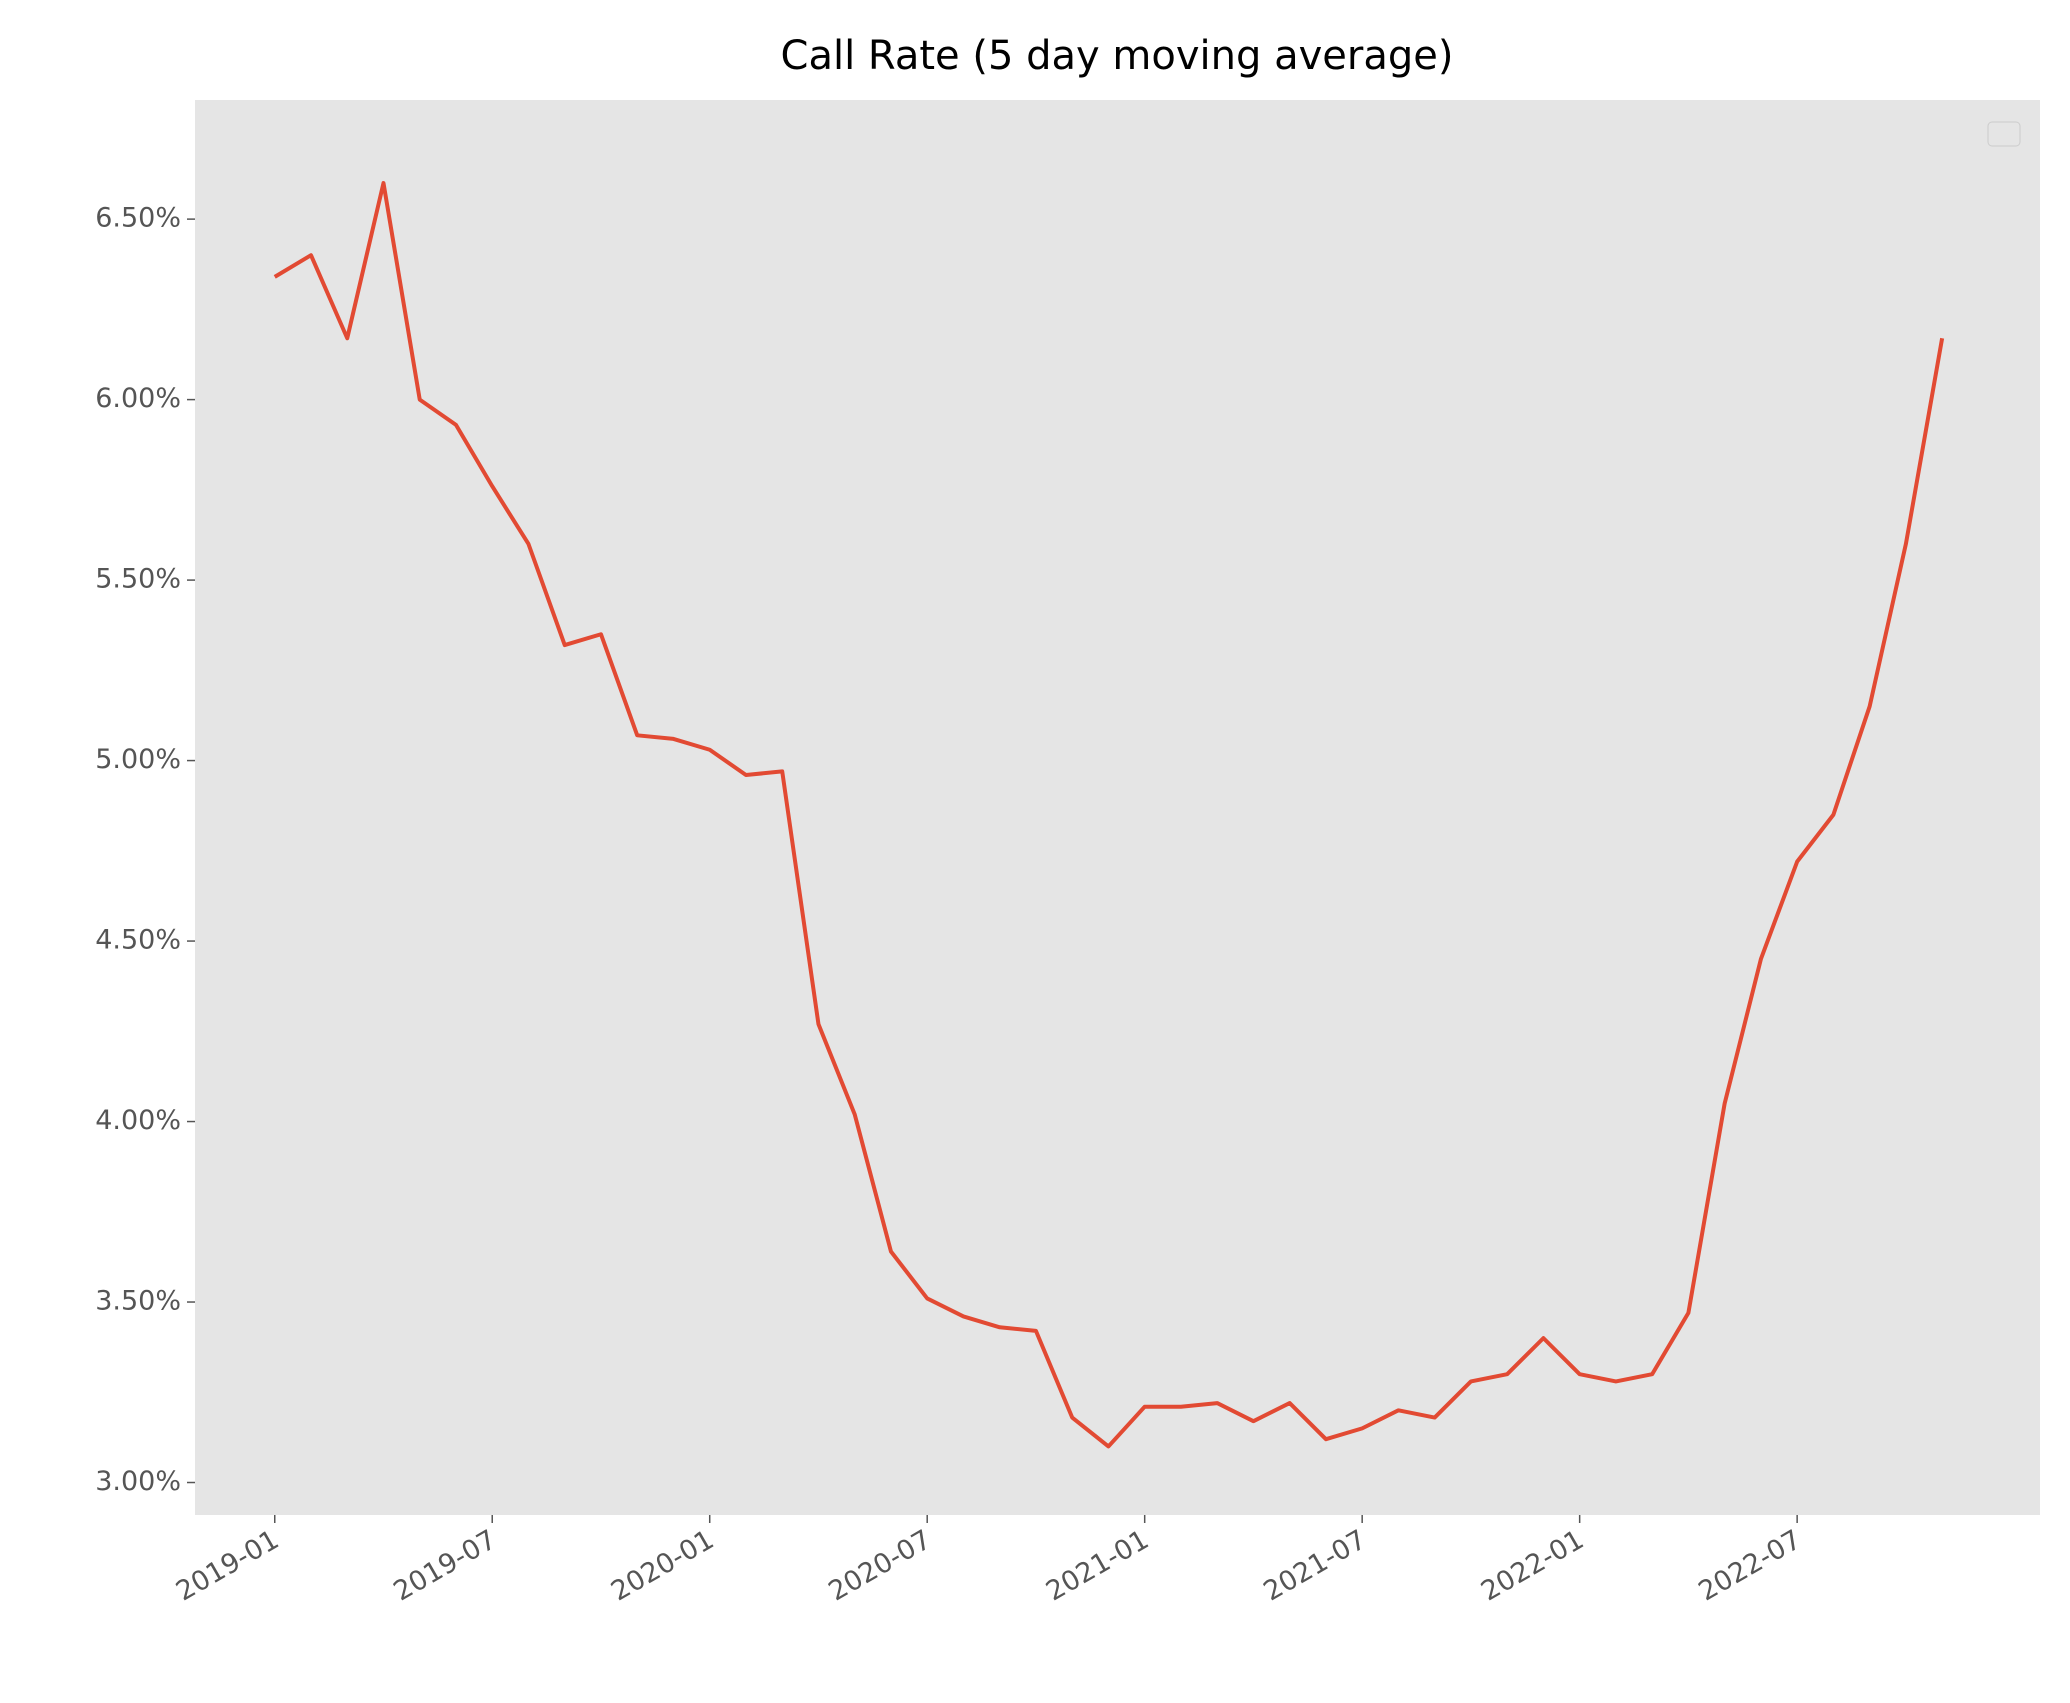 The height and width of the screenshot is (1703, 2070). Describe the element at coordinates (138, 398) in the screenshot. I see `y-tick-label: 6.00%` at that location.